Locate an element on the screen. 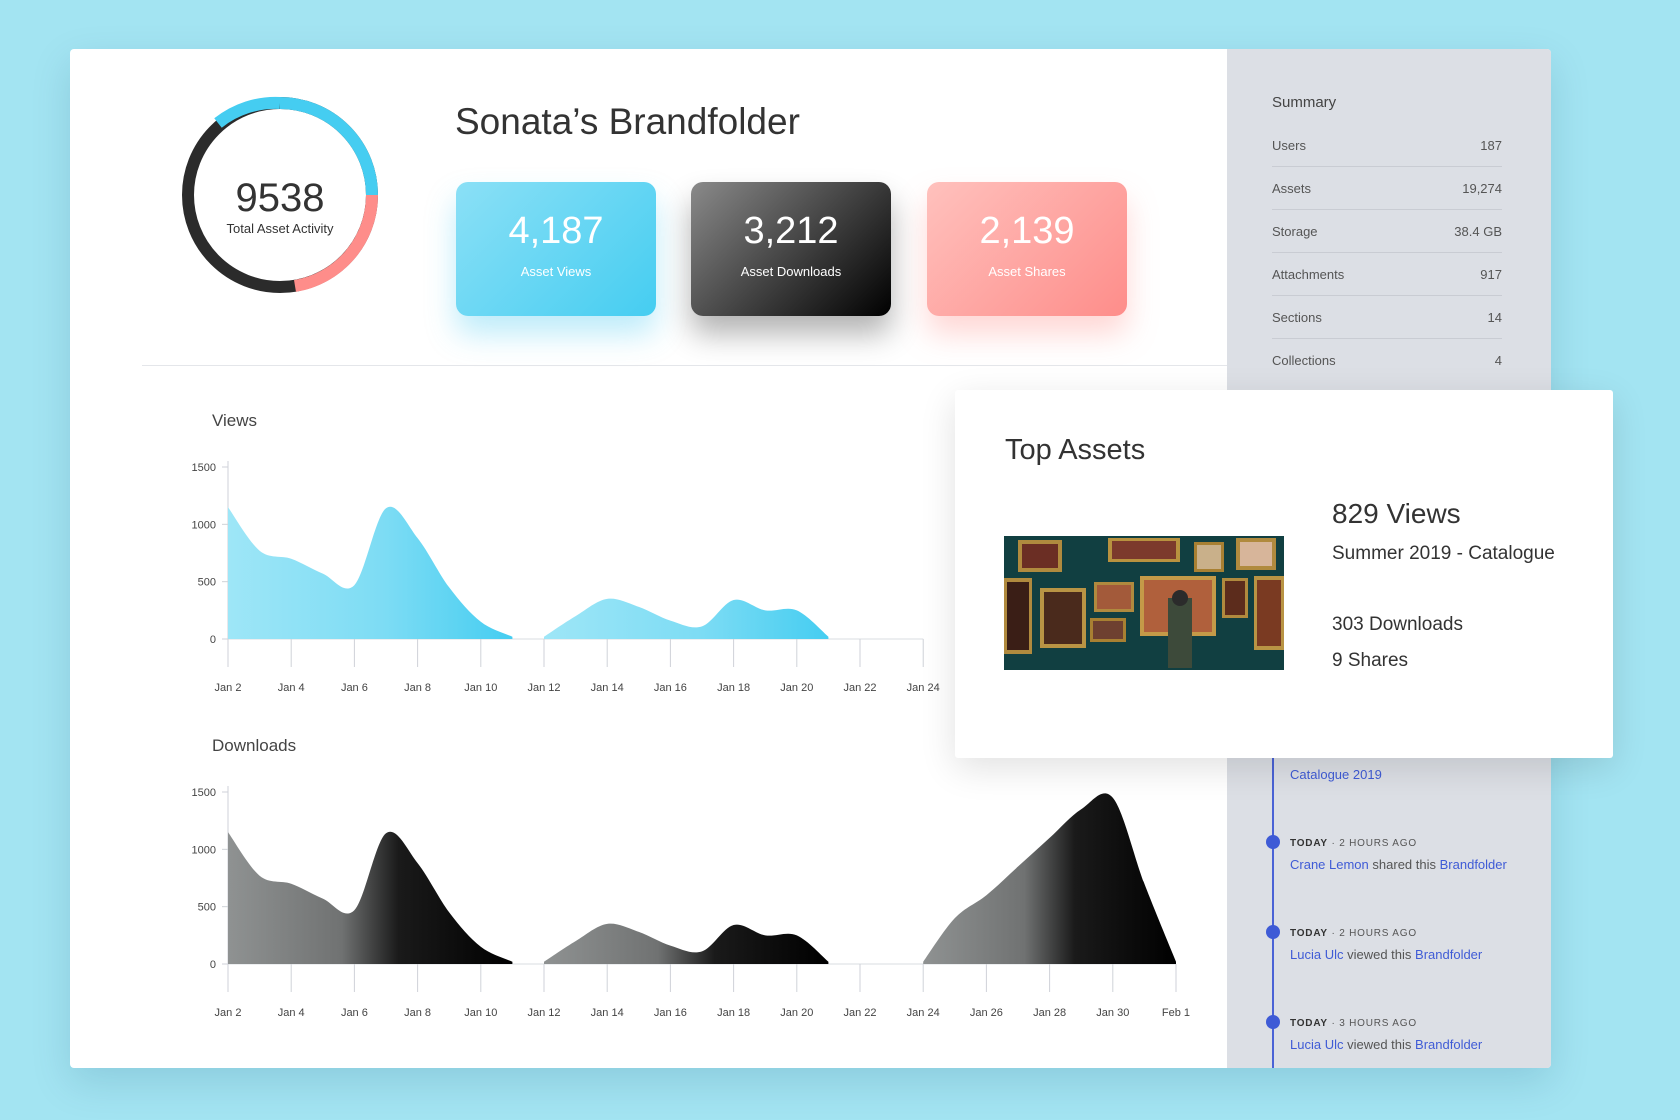 Image resolution: width=1680 pixels, height=1120 pixels. gallery-image is located at coordinates (1144, 603).